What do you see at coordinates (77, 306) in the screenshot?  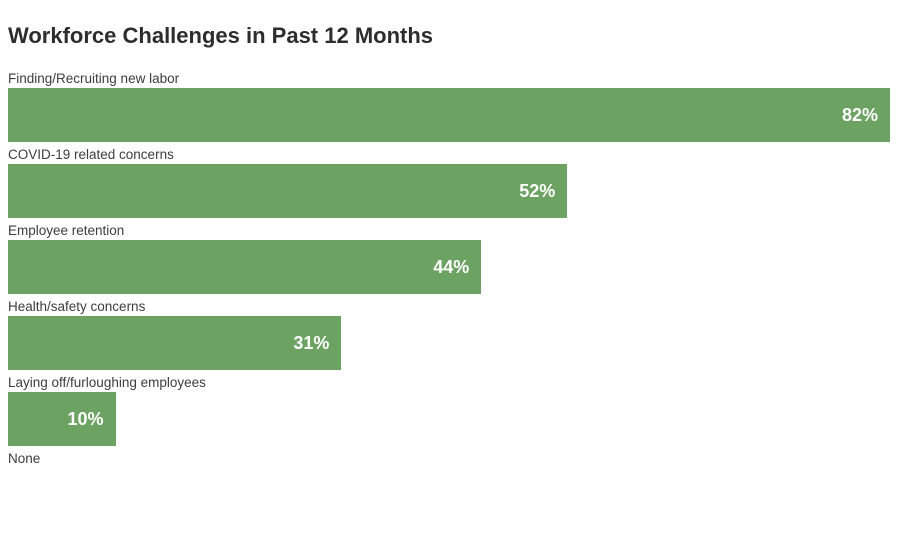 I see `category-label: Health/safety concerns` at bounding box center [77, 306].